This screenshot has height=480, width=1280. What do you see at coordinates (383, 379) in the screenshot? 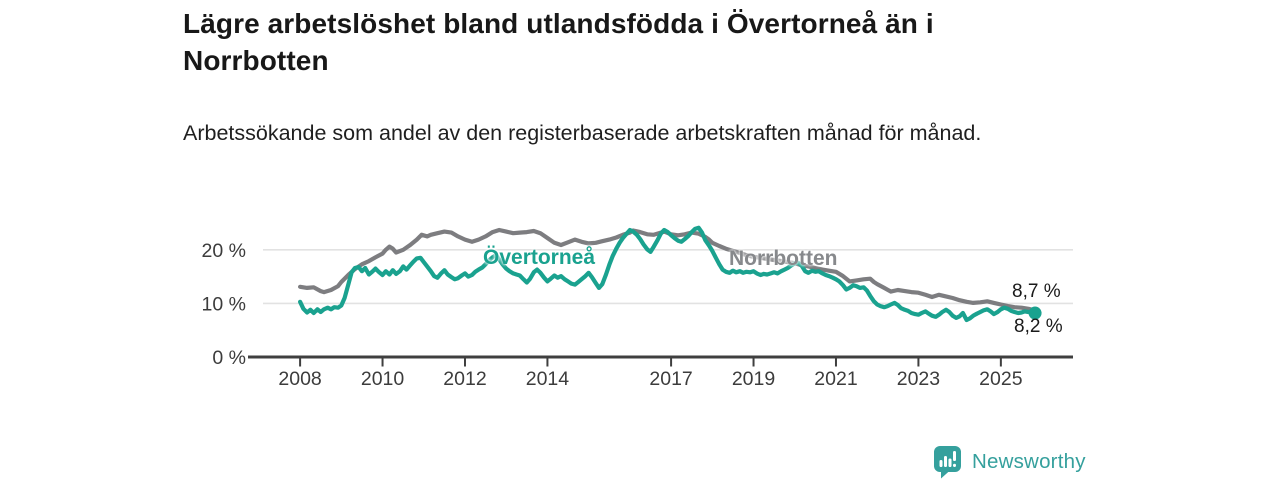
I see `x-tick-label: 2010` at bounding box center [383, 379].